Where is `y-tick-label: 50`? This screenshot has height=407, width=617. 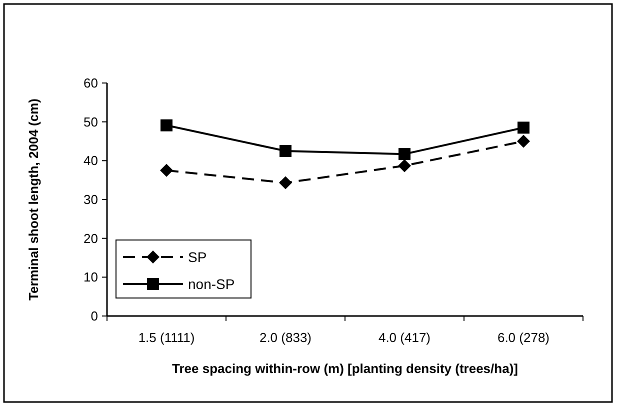 y-tick-label: 50 is located at coordinates (91, 122).